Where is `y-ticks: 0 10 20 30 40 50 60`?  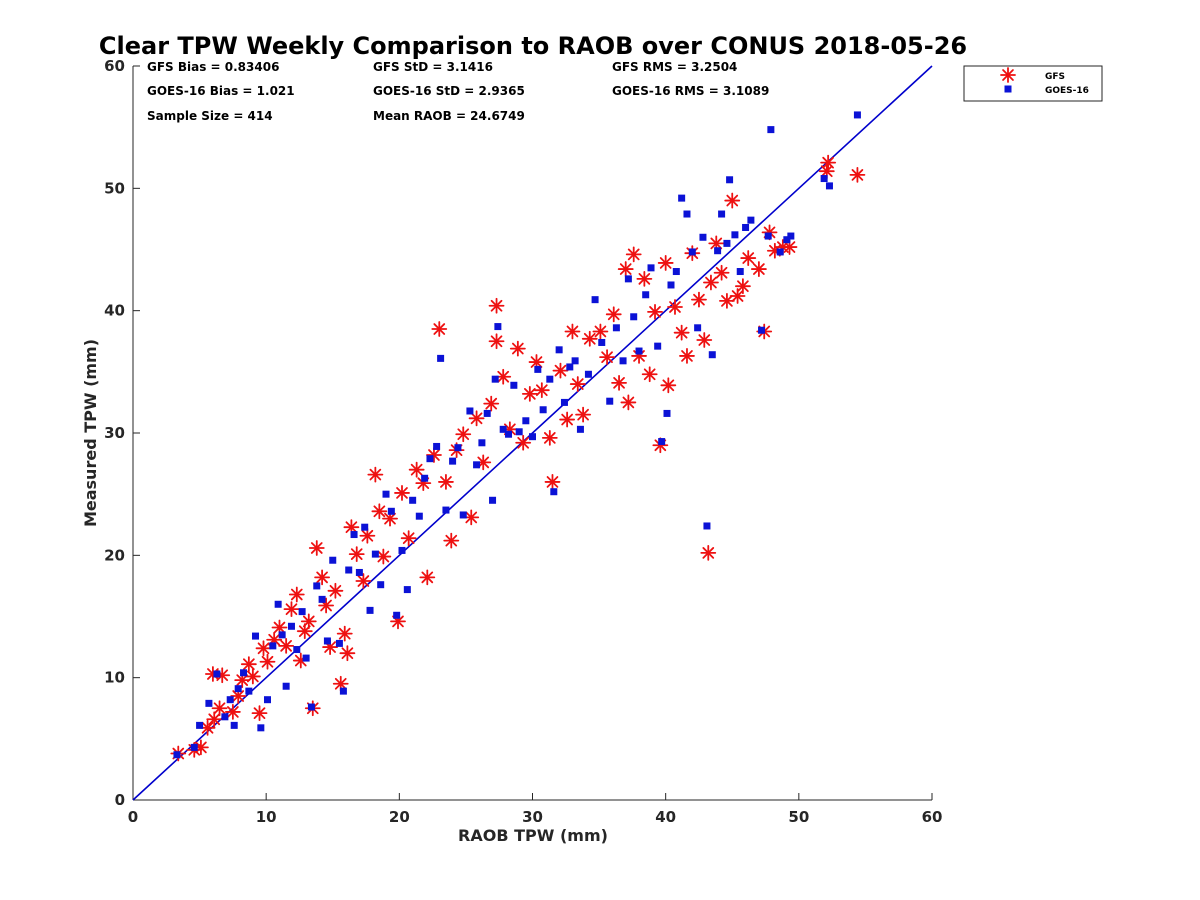 y-ticks: 0 10 20 30 40 50 60 is located at coordinates (122, 433).